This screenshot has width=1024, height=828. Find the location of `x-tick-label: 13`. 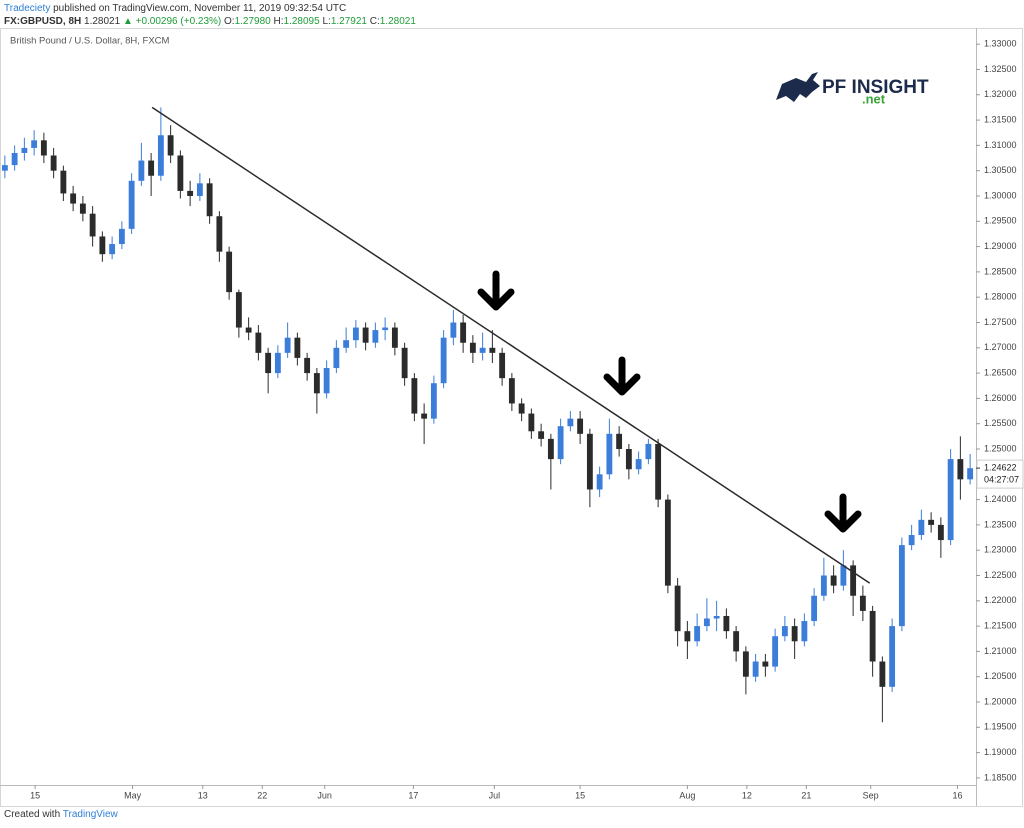

x-tick-label: 13 is located at coordinates (203, 795).